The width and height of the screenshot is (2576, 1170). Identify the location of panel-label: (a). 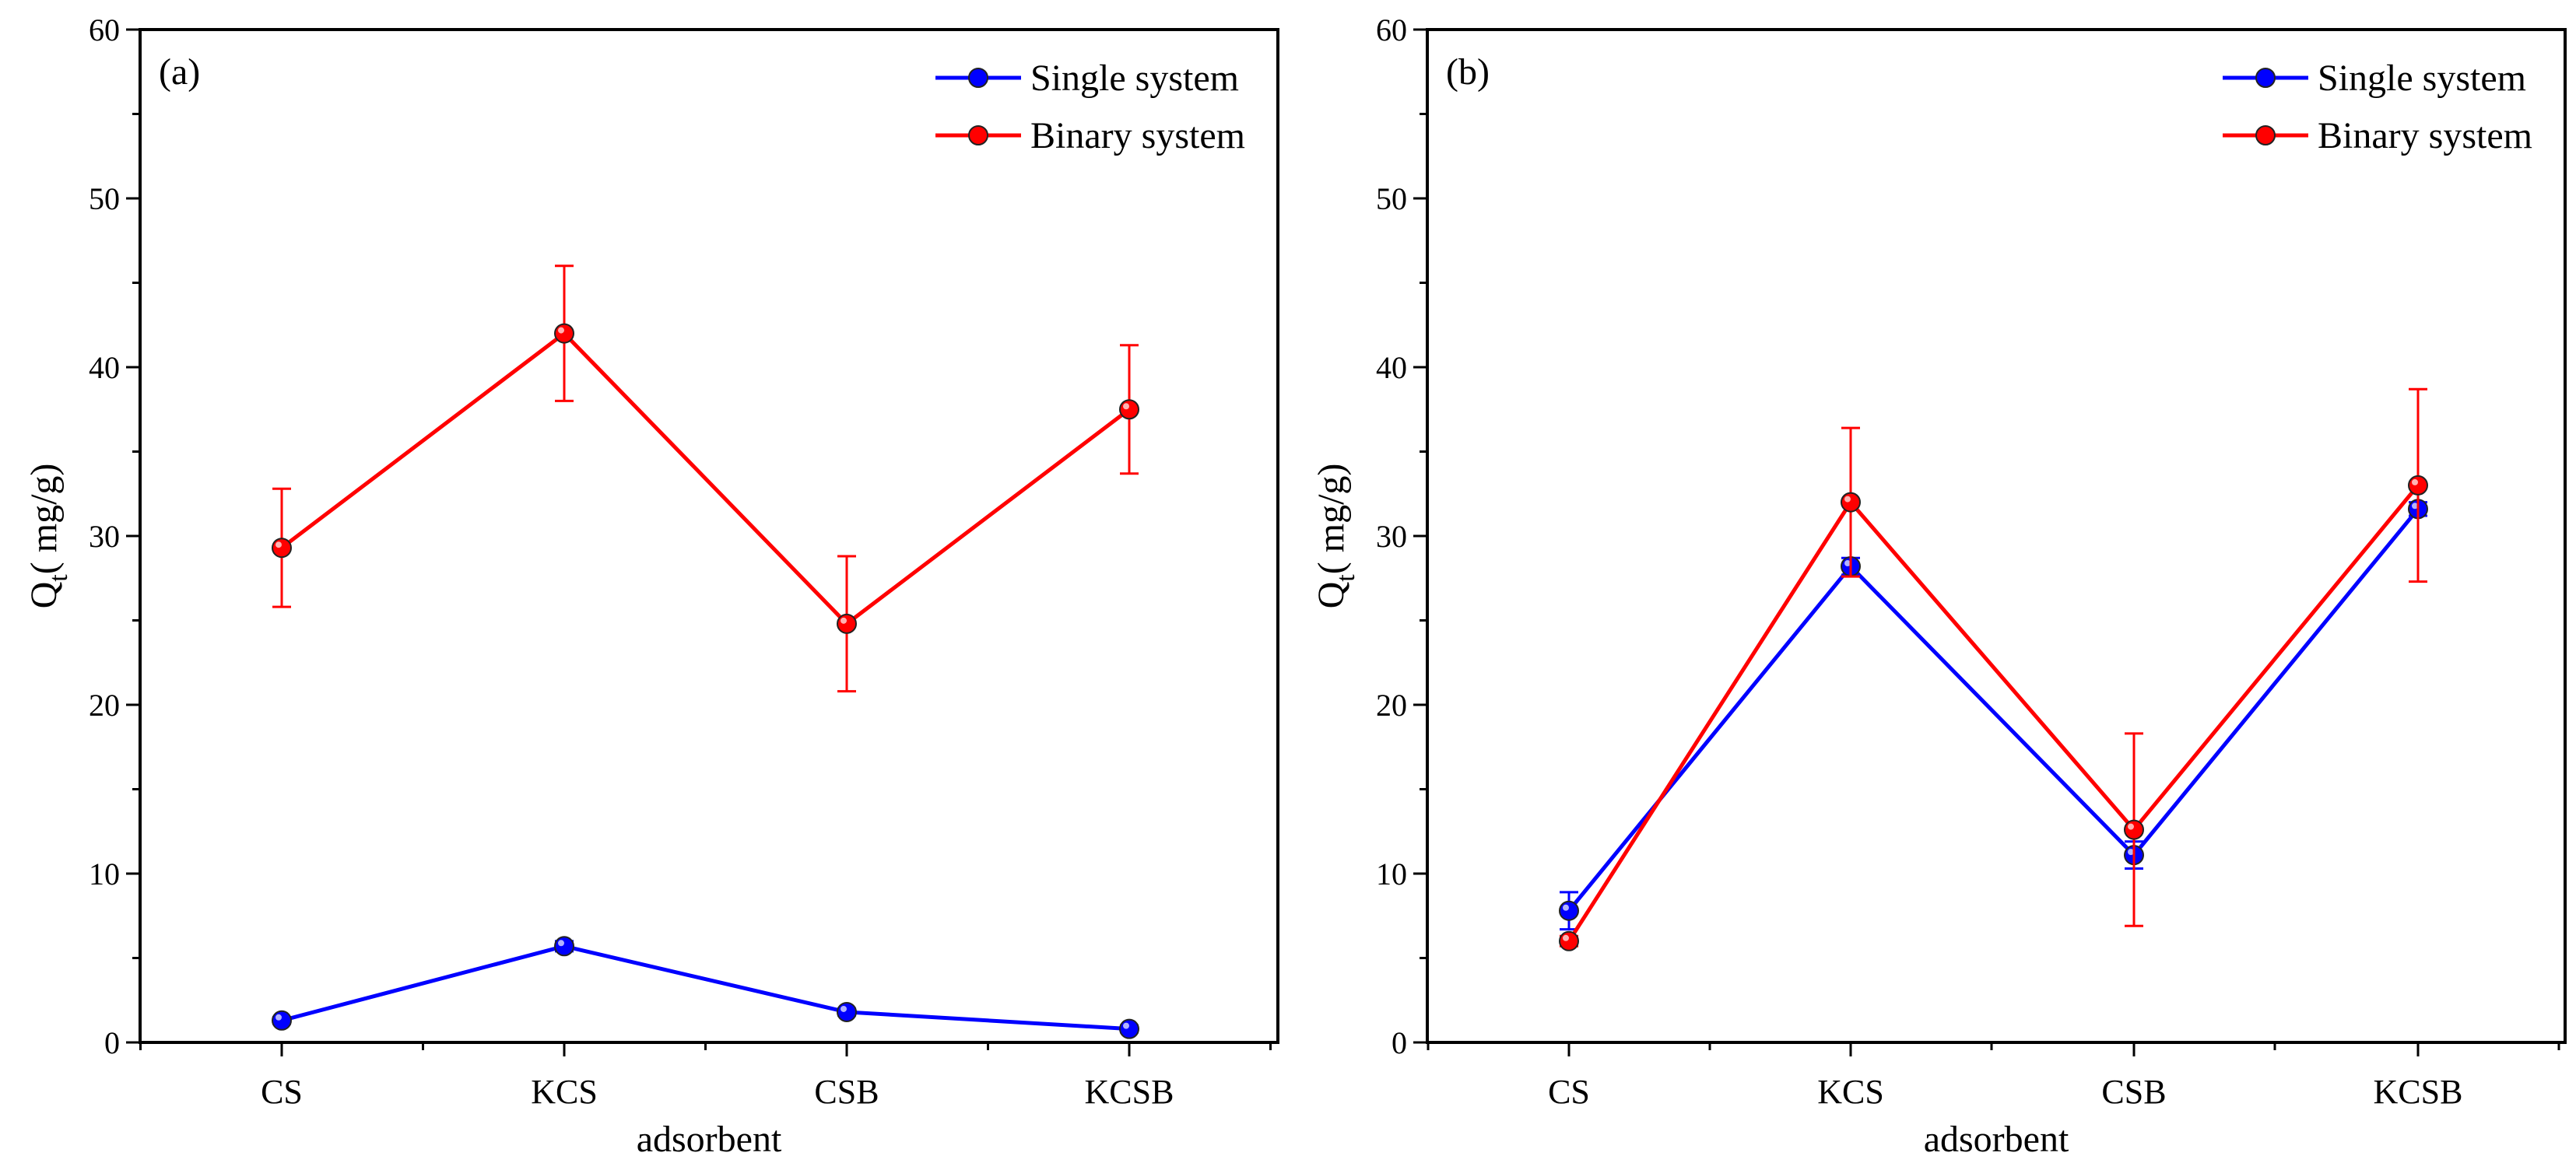
(180, 72).